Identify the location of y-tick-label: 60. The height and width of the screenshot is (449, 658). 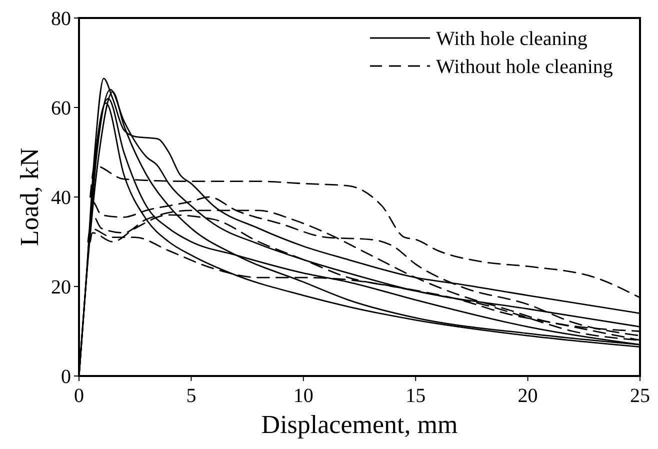
(61, 109).